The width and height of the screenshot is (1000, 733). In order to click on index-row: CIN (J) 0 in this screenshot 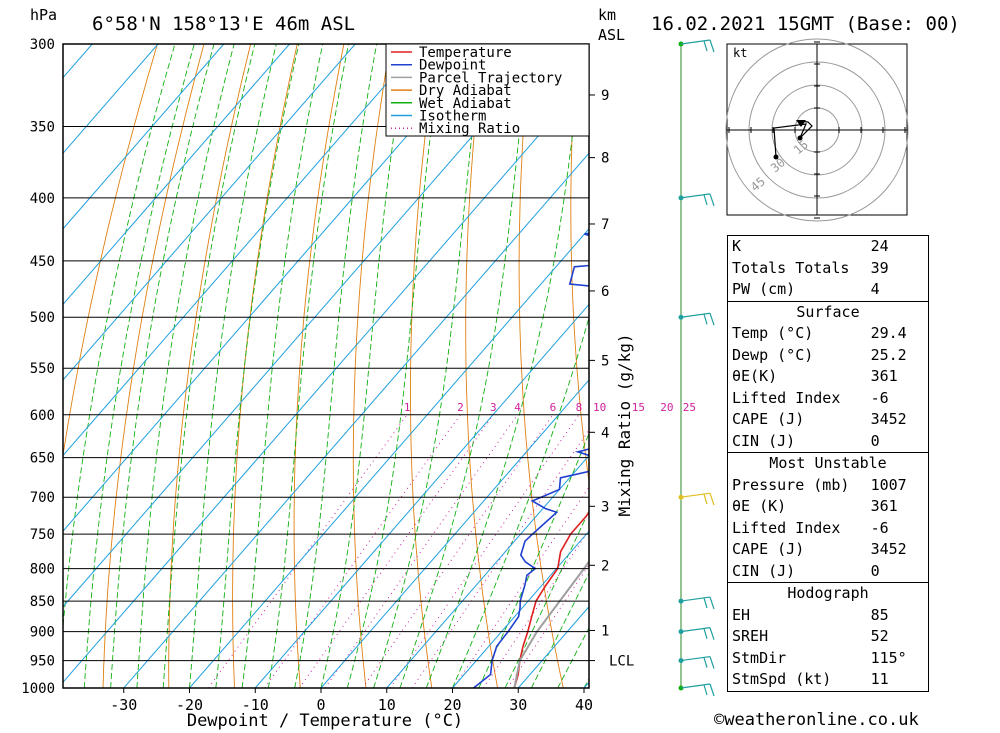, I will do `click(828, 572)`.